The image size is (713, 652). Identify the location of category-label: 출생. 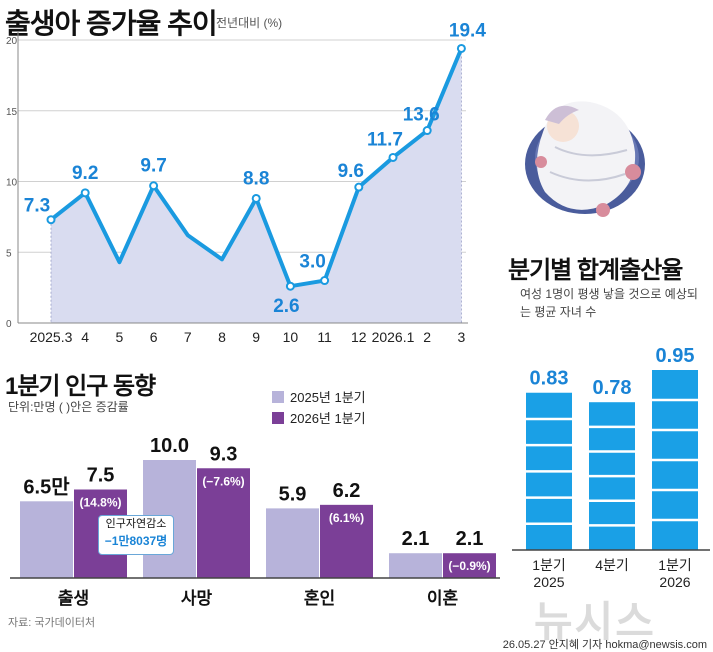
(73, 598).